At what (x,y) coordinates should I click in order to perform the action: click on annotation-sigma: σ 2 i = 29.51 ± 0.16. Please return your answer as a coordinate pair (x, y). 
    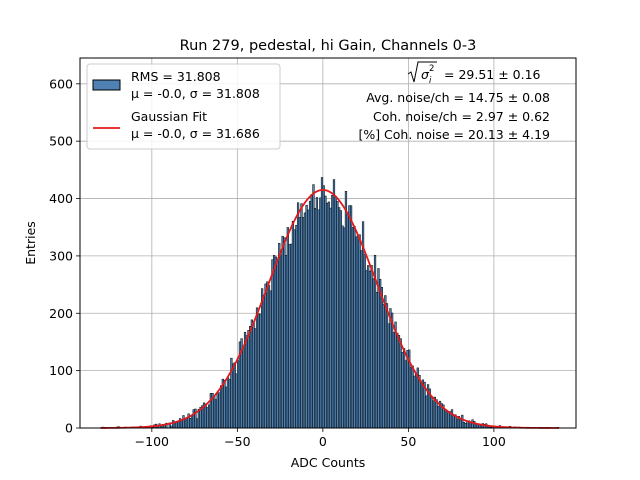
    Looking at the image, I should click on (474, 73).